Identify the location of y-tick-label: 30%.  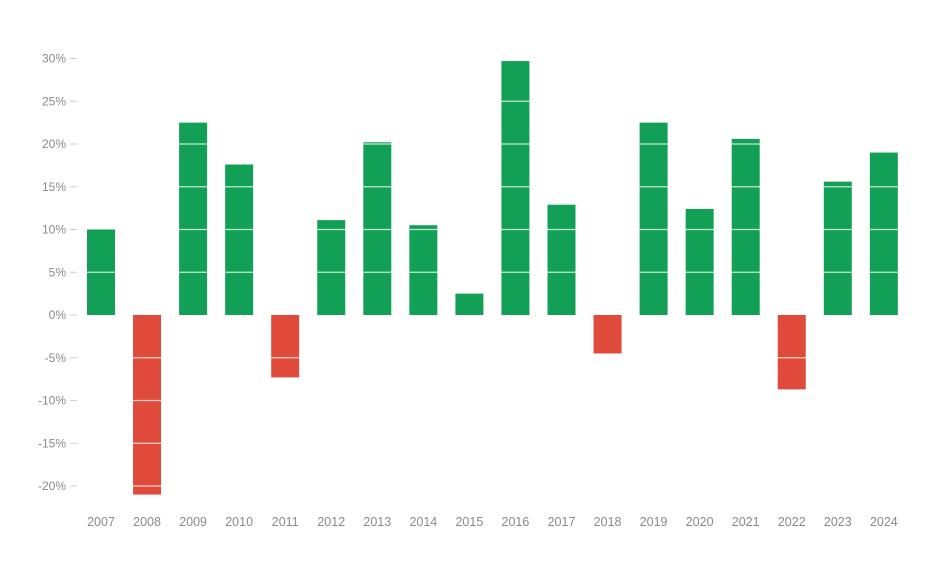
(54, 59).